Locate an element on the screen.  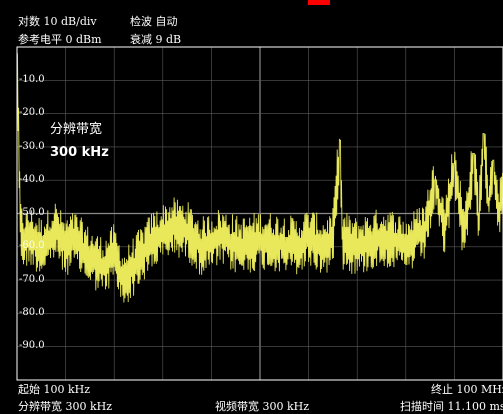
y-tick-label: -10.0 is located at coordinates (32, 79).